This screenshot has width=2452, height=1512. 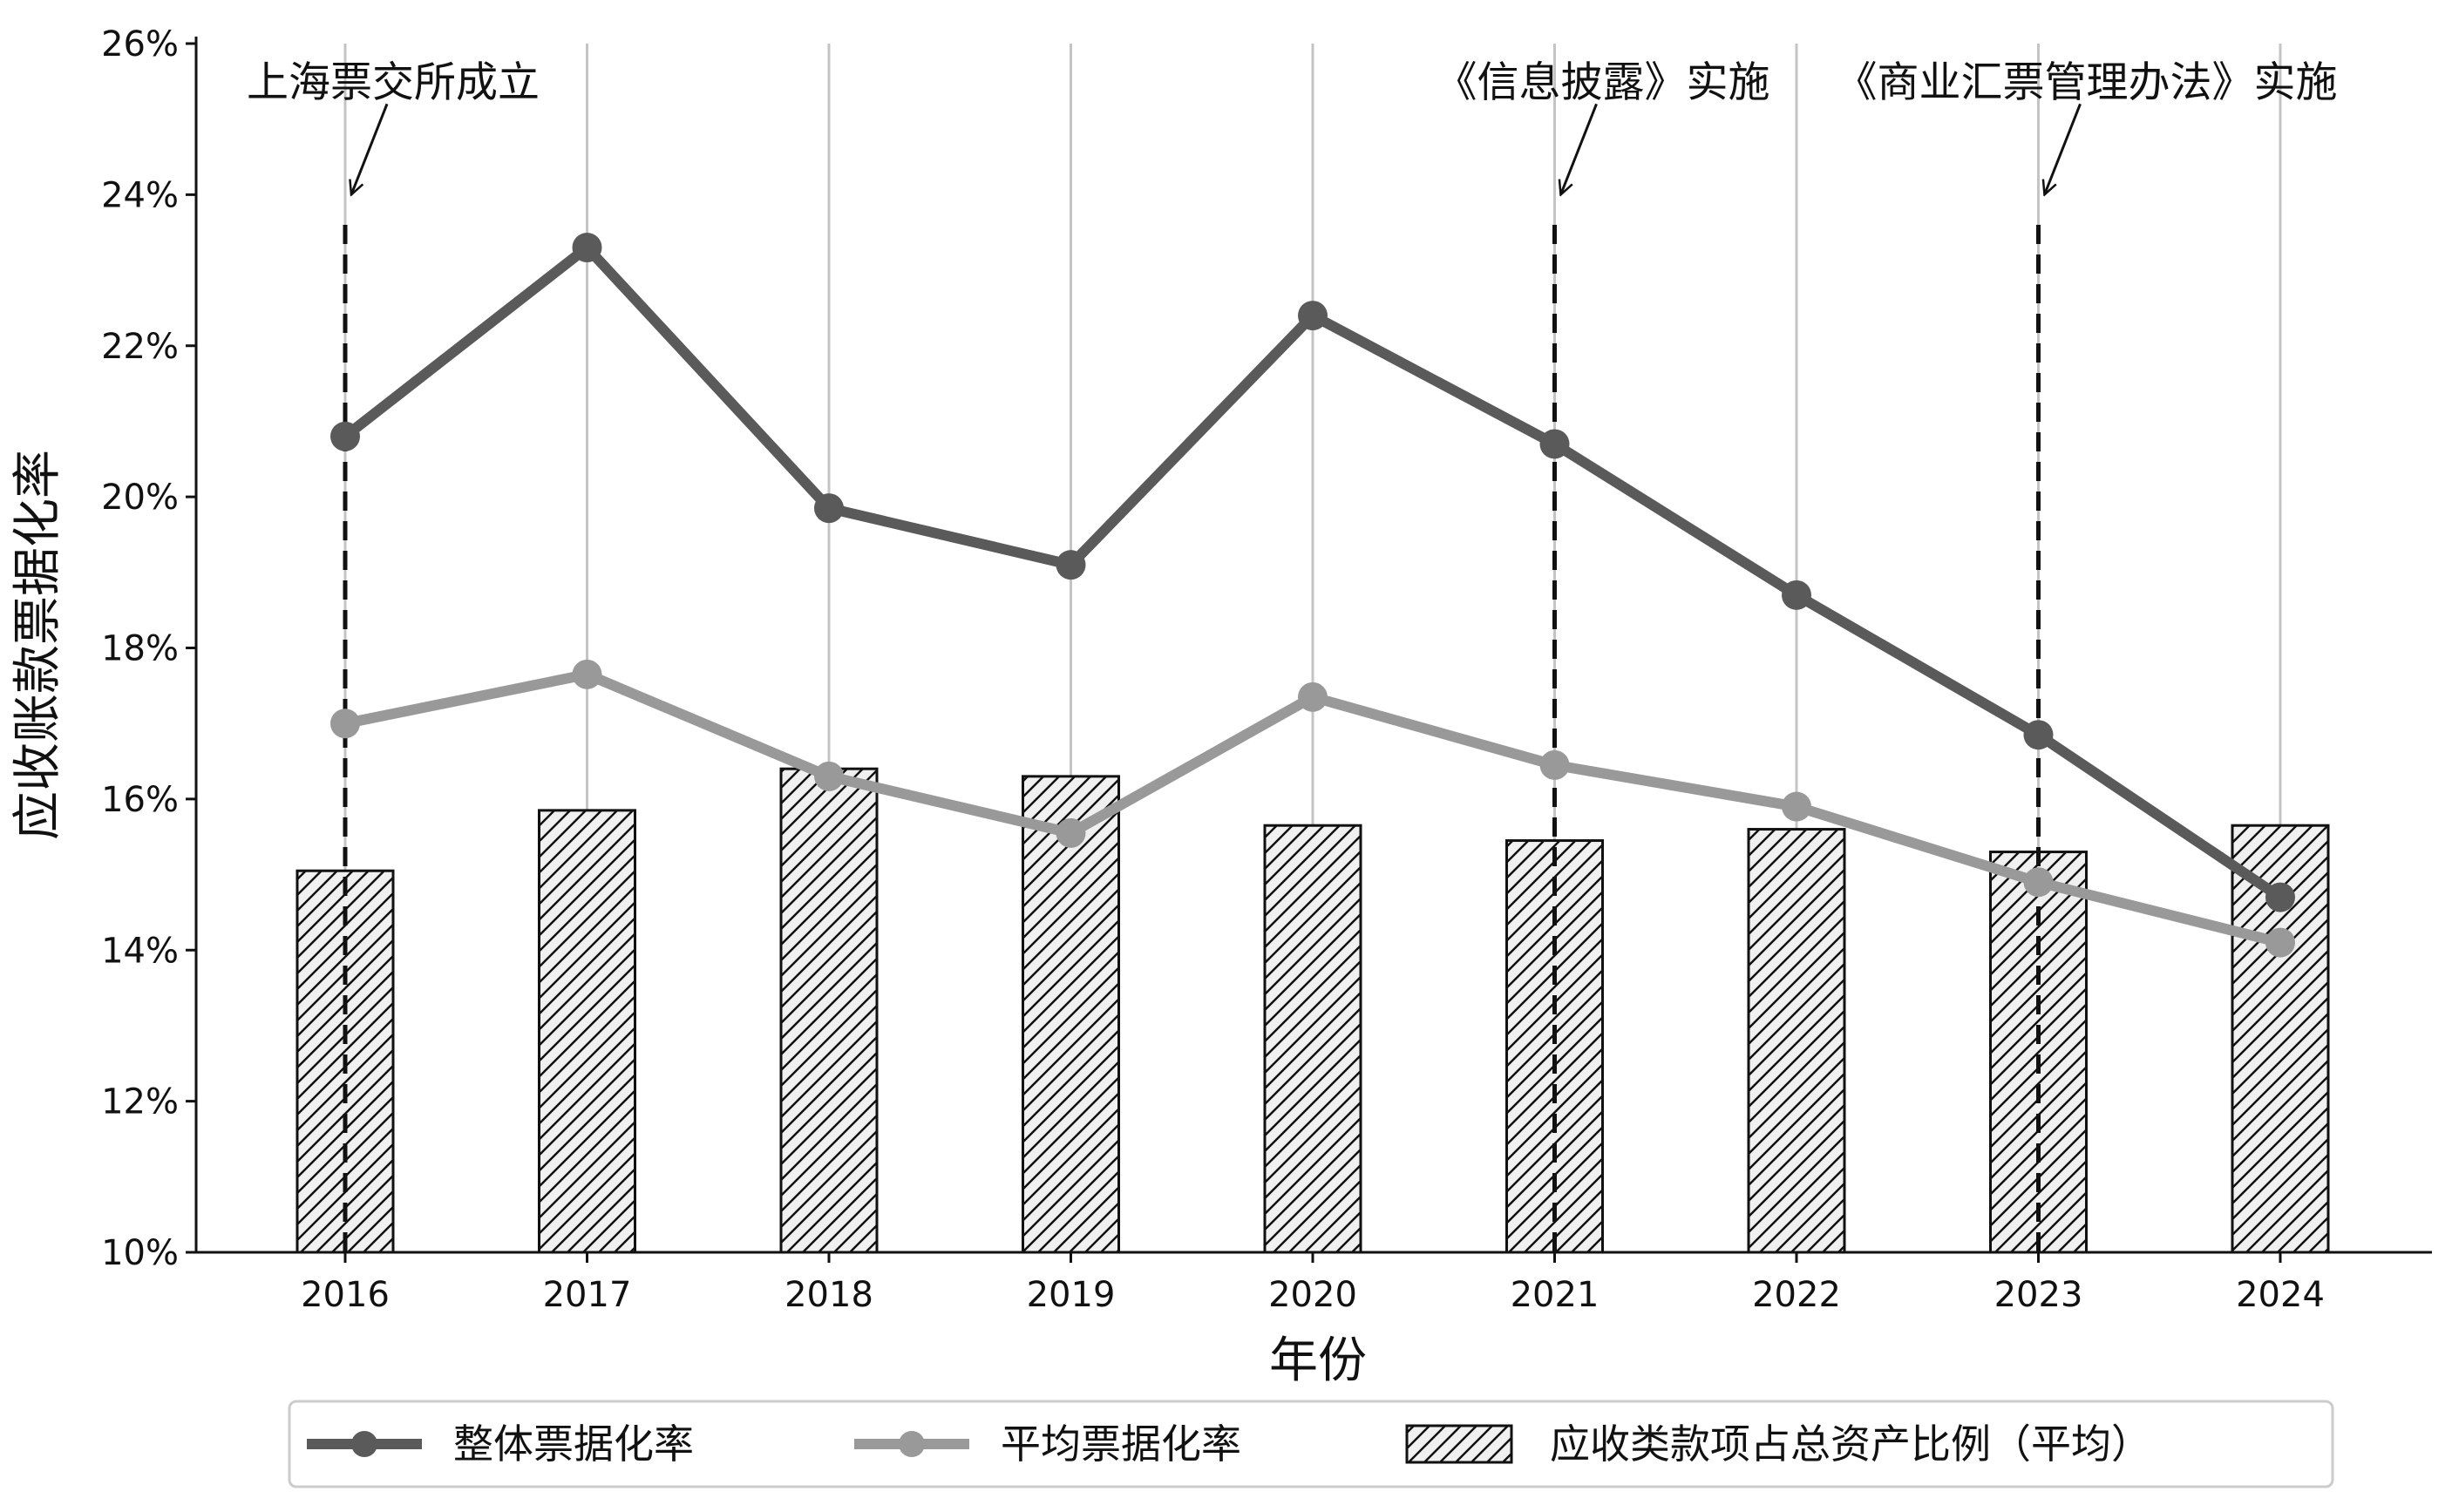 What do you see at coordinates (140, 951) in the screenshot?
I see `y-tick-label: 14%` at bounding box center [140, 951].